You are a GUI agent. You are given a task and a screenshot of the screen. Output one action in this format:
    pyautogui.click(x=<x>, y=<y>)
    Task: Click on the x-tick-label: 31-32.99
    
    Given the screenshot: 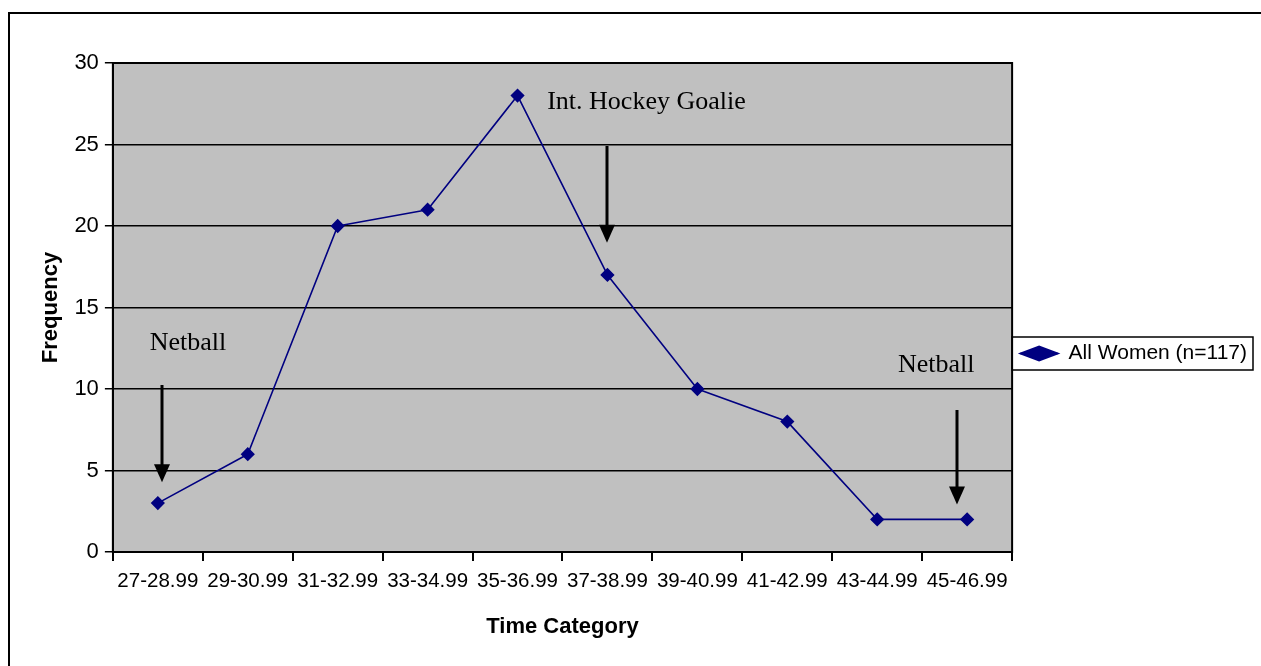 What is the action you would take?
    pyautogui.click(x=338, y=579)
    